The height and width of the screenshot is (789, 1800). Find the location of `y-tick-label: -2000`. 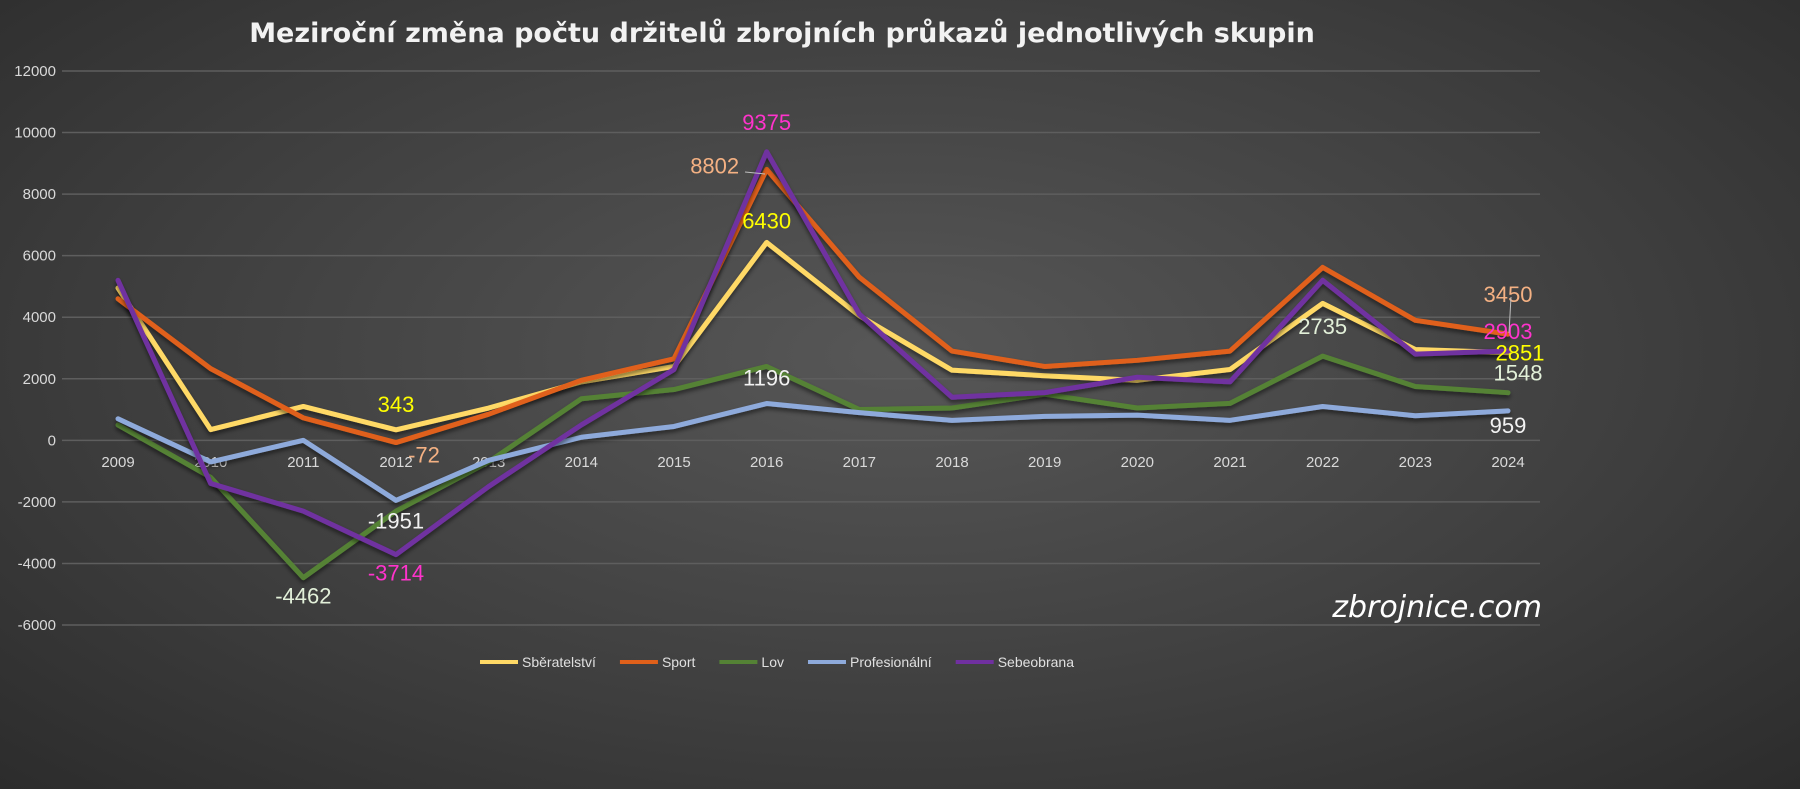

y-tick-label: -2000 is located at coordinates (37, 502).